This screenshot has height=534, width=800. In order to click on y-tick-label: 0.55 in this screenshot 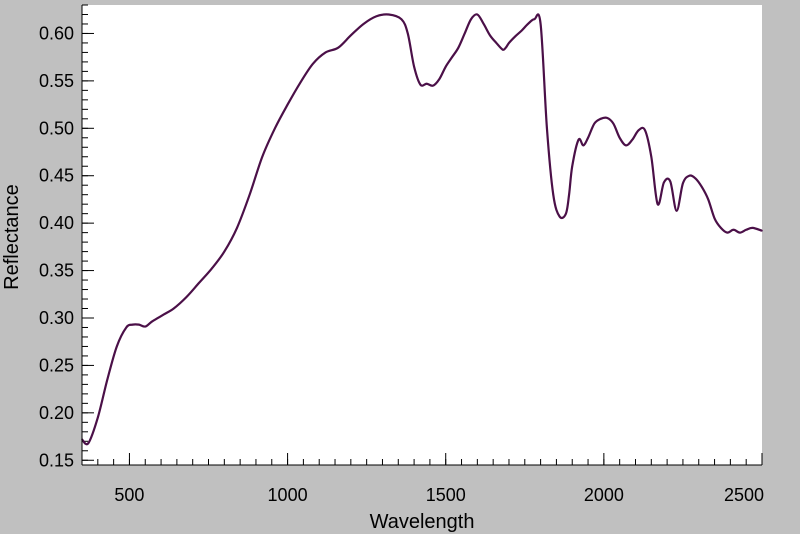, I will do `click(56, 81)`.